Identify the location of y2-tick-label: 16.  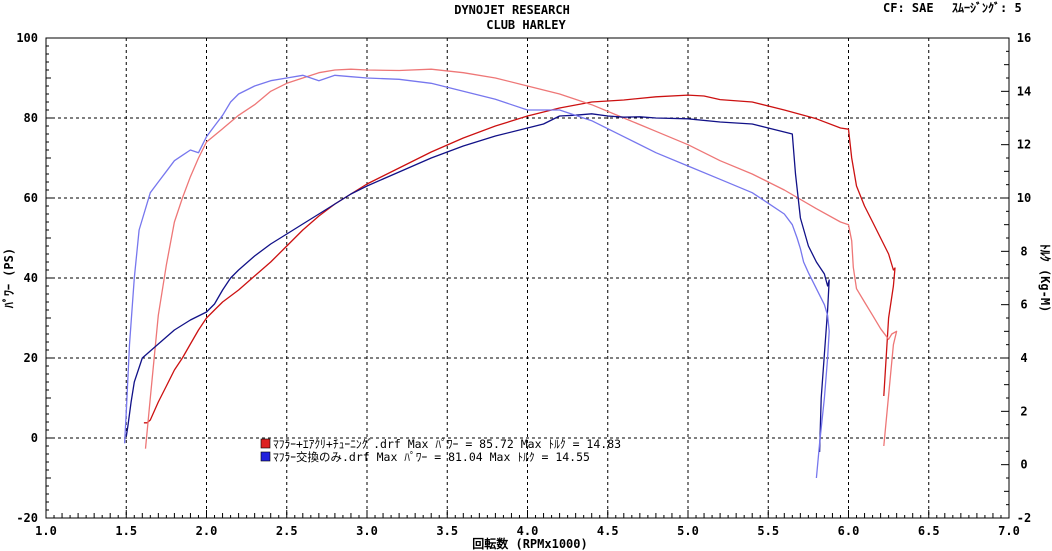
(1024, 38).